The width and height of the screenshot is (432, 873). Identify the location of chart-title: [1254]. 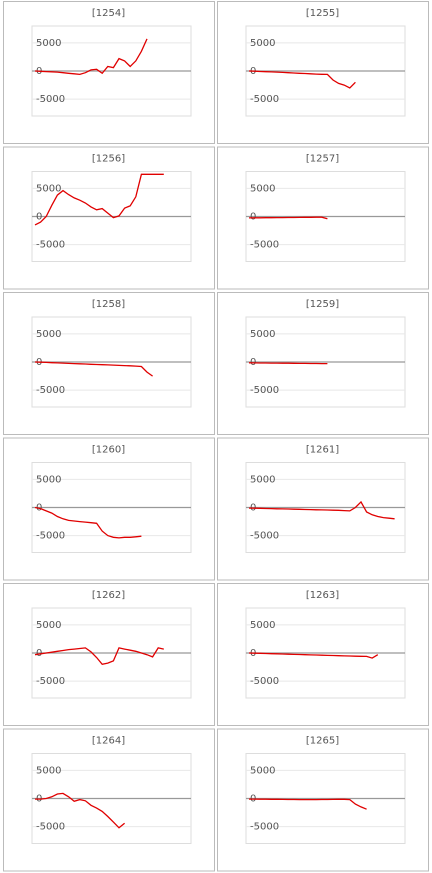
(108, 13).